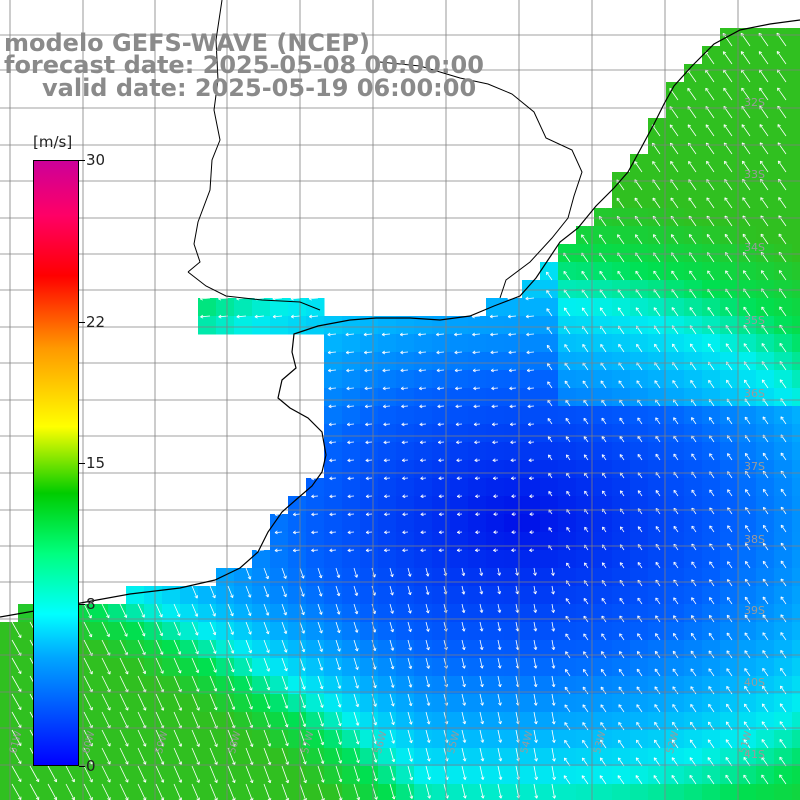 The image size is (800, 800). I want to click on forecast-date: forecast date: 2025-05-08 00:00:00, so click(244, 65).